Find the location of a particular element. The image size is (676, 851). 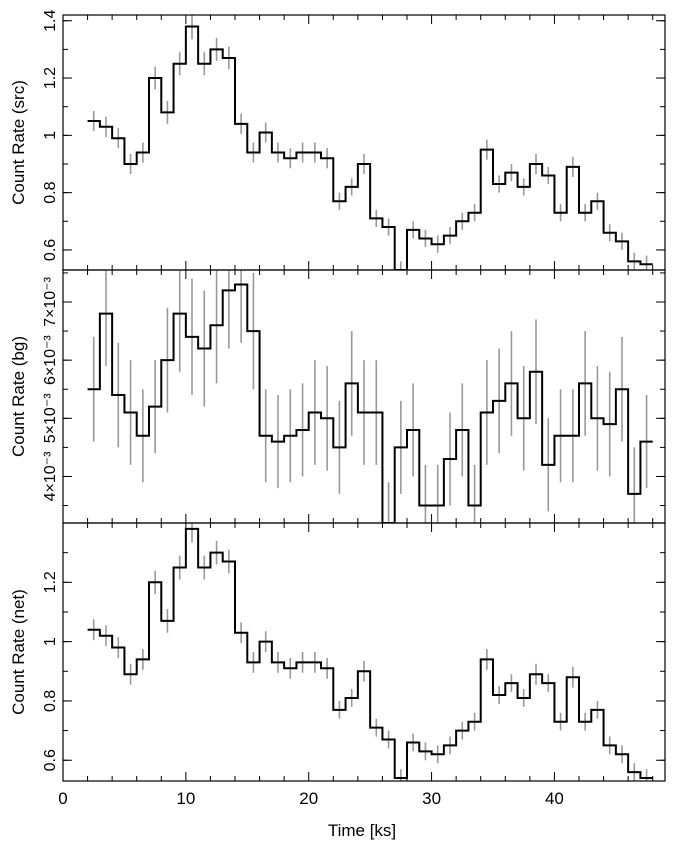

y-tick-label: 4×10⁻³ is located at coordinates (50, 476).